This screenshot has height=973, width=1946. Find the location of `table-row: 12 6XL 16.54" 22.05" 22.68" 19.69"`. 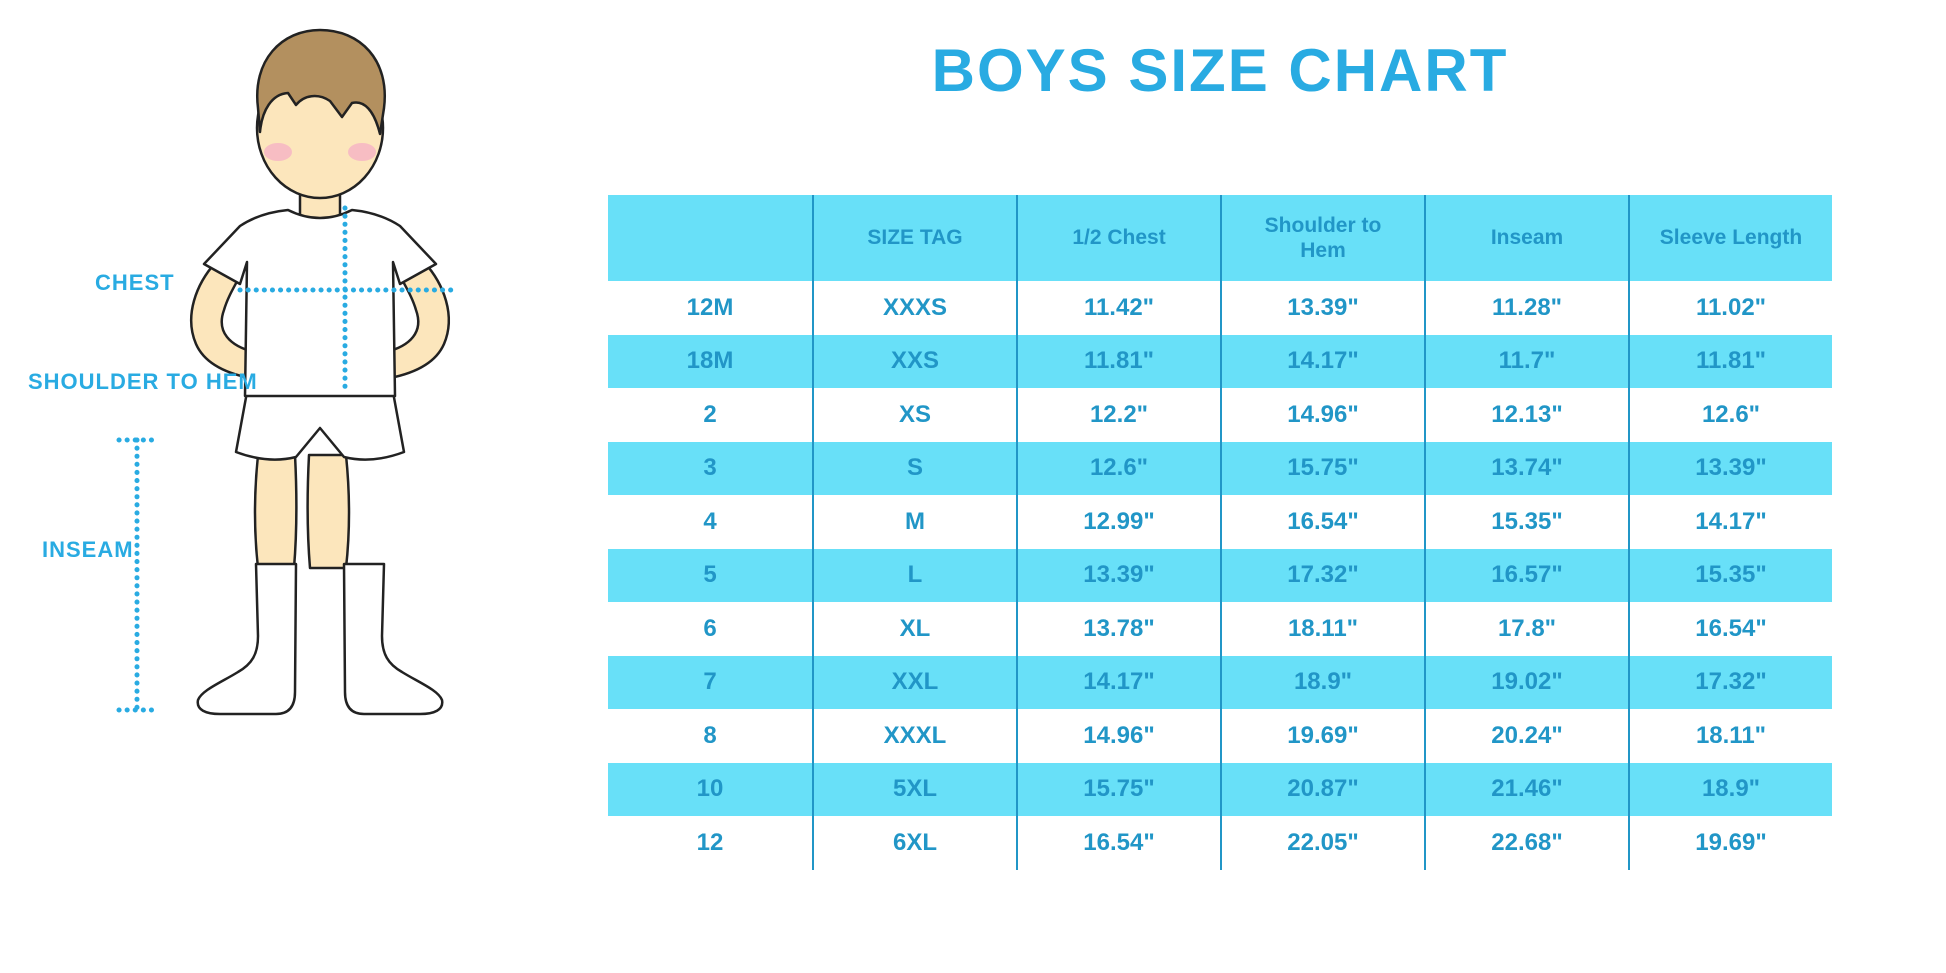

table-row: 12 6XL 16.54" 22.05" 22.68" 19.69" is located at coordinates (1220, 843).